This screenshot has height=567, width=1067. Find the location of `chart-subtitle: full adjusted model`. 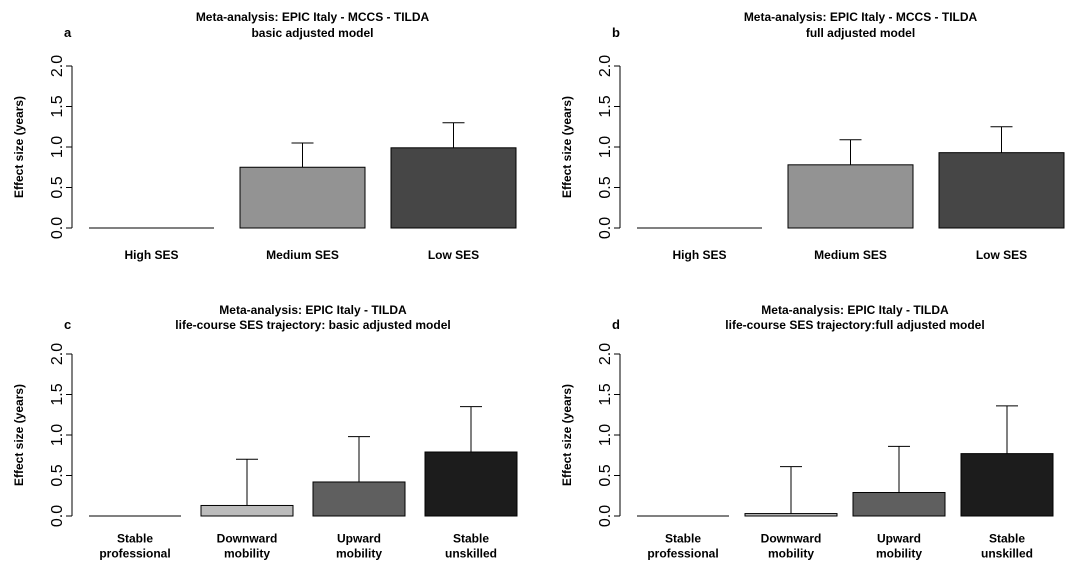

chart-subtitle: full adjusted model is located at coordinates (860, 33).